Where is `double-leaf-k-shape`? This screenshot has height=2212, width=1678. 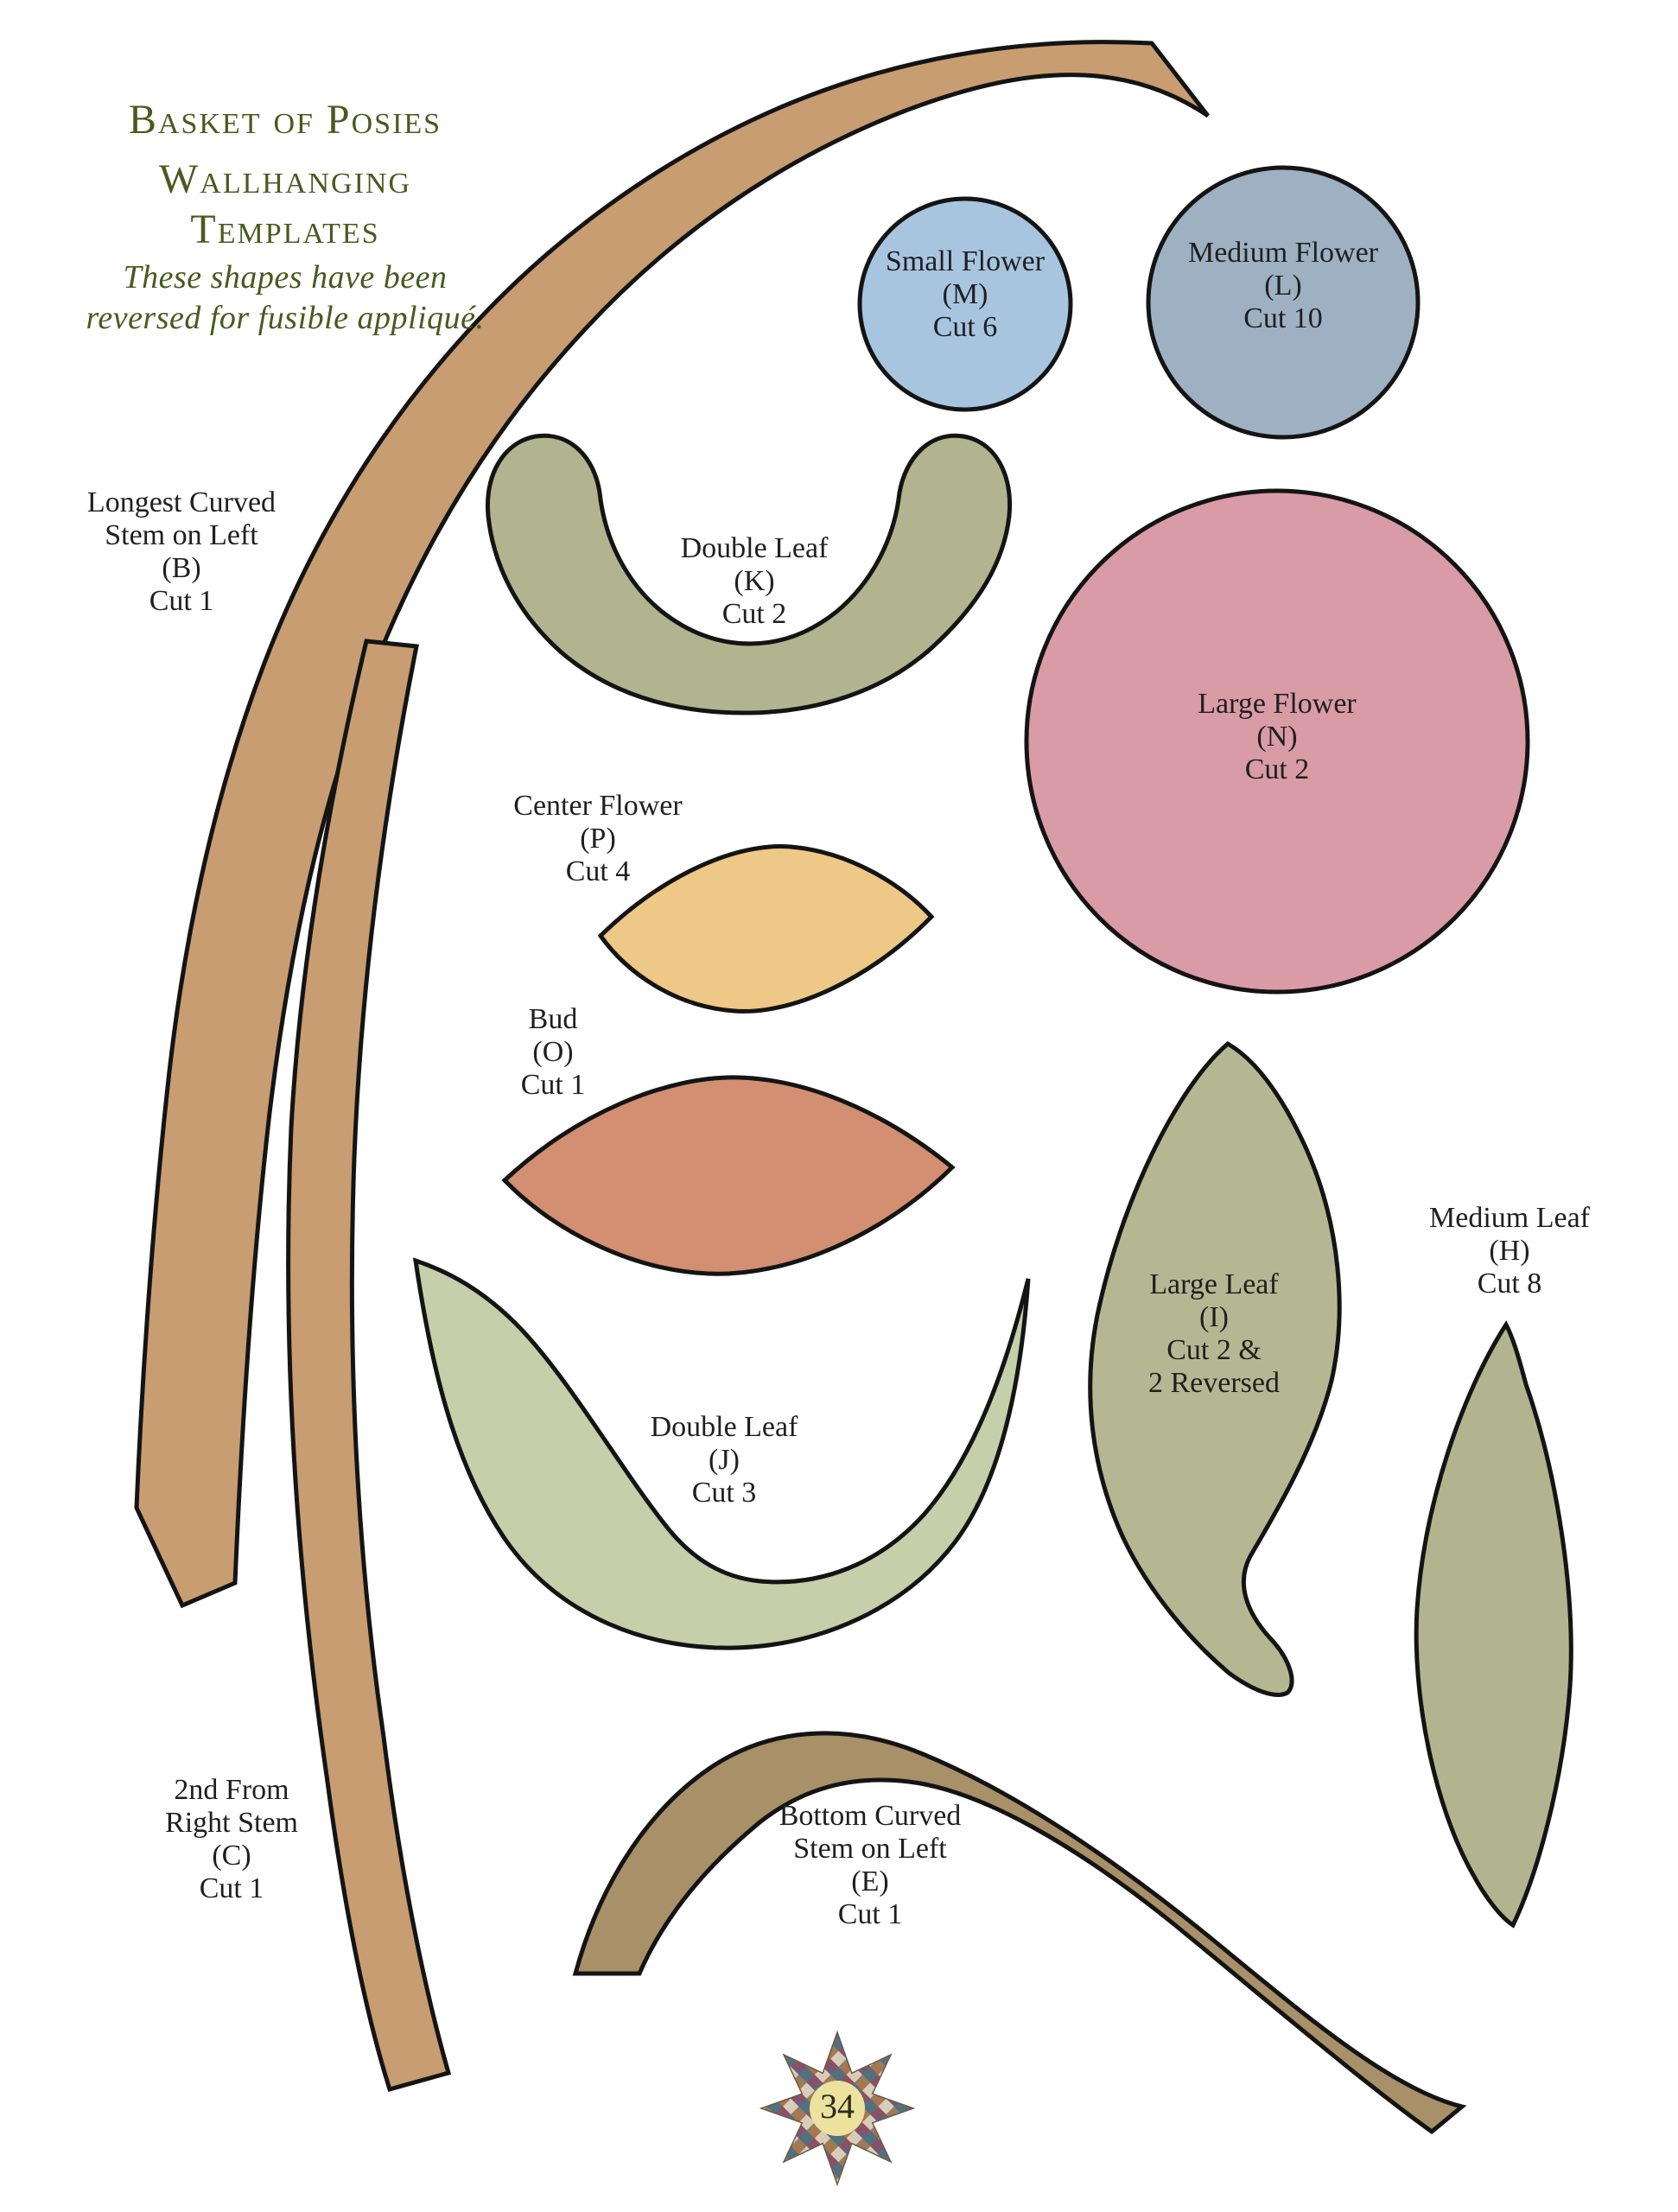
double-leaf-k-shape is located at coordinates (750, 574).